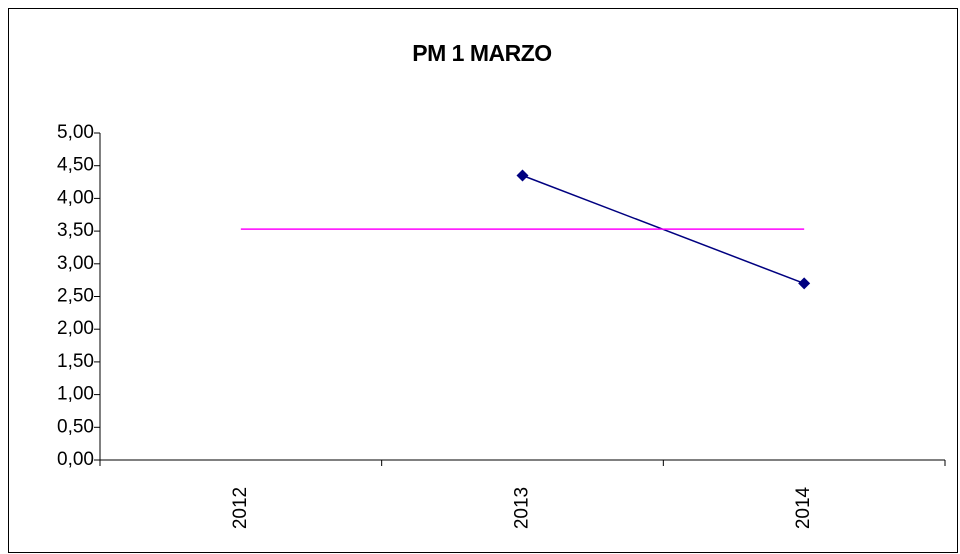 Image resolution: width=960 pixels, height=554 pixels. Describe the element at coordinates (75, 263) in the screenshot. I see `y-tick-label: 3,00` at that location.